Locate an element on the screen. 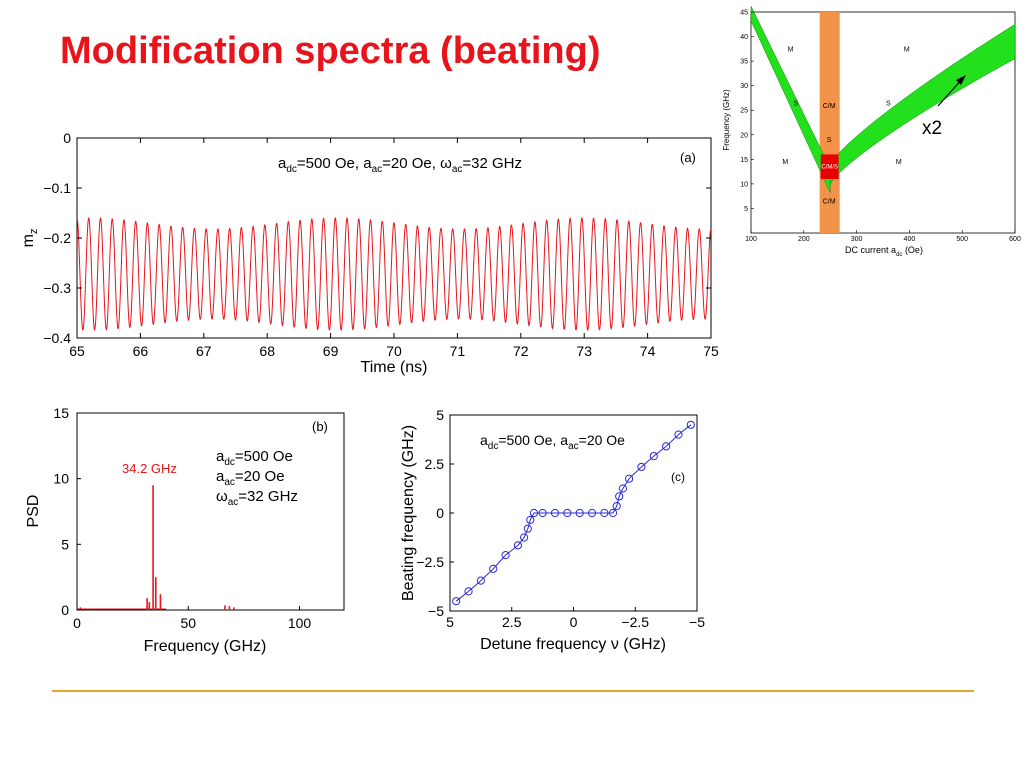 The image size is (1024, 768). chart-b-plot-frame is located at coordinates (210, 511).